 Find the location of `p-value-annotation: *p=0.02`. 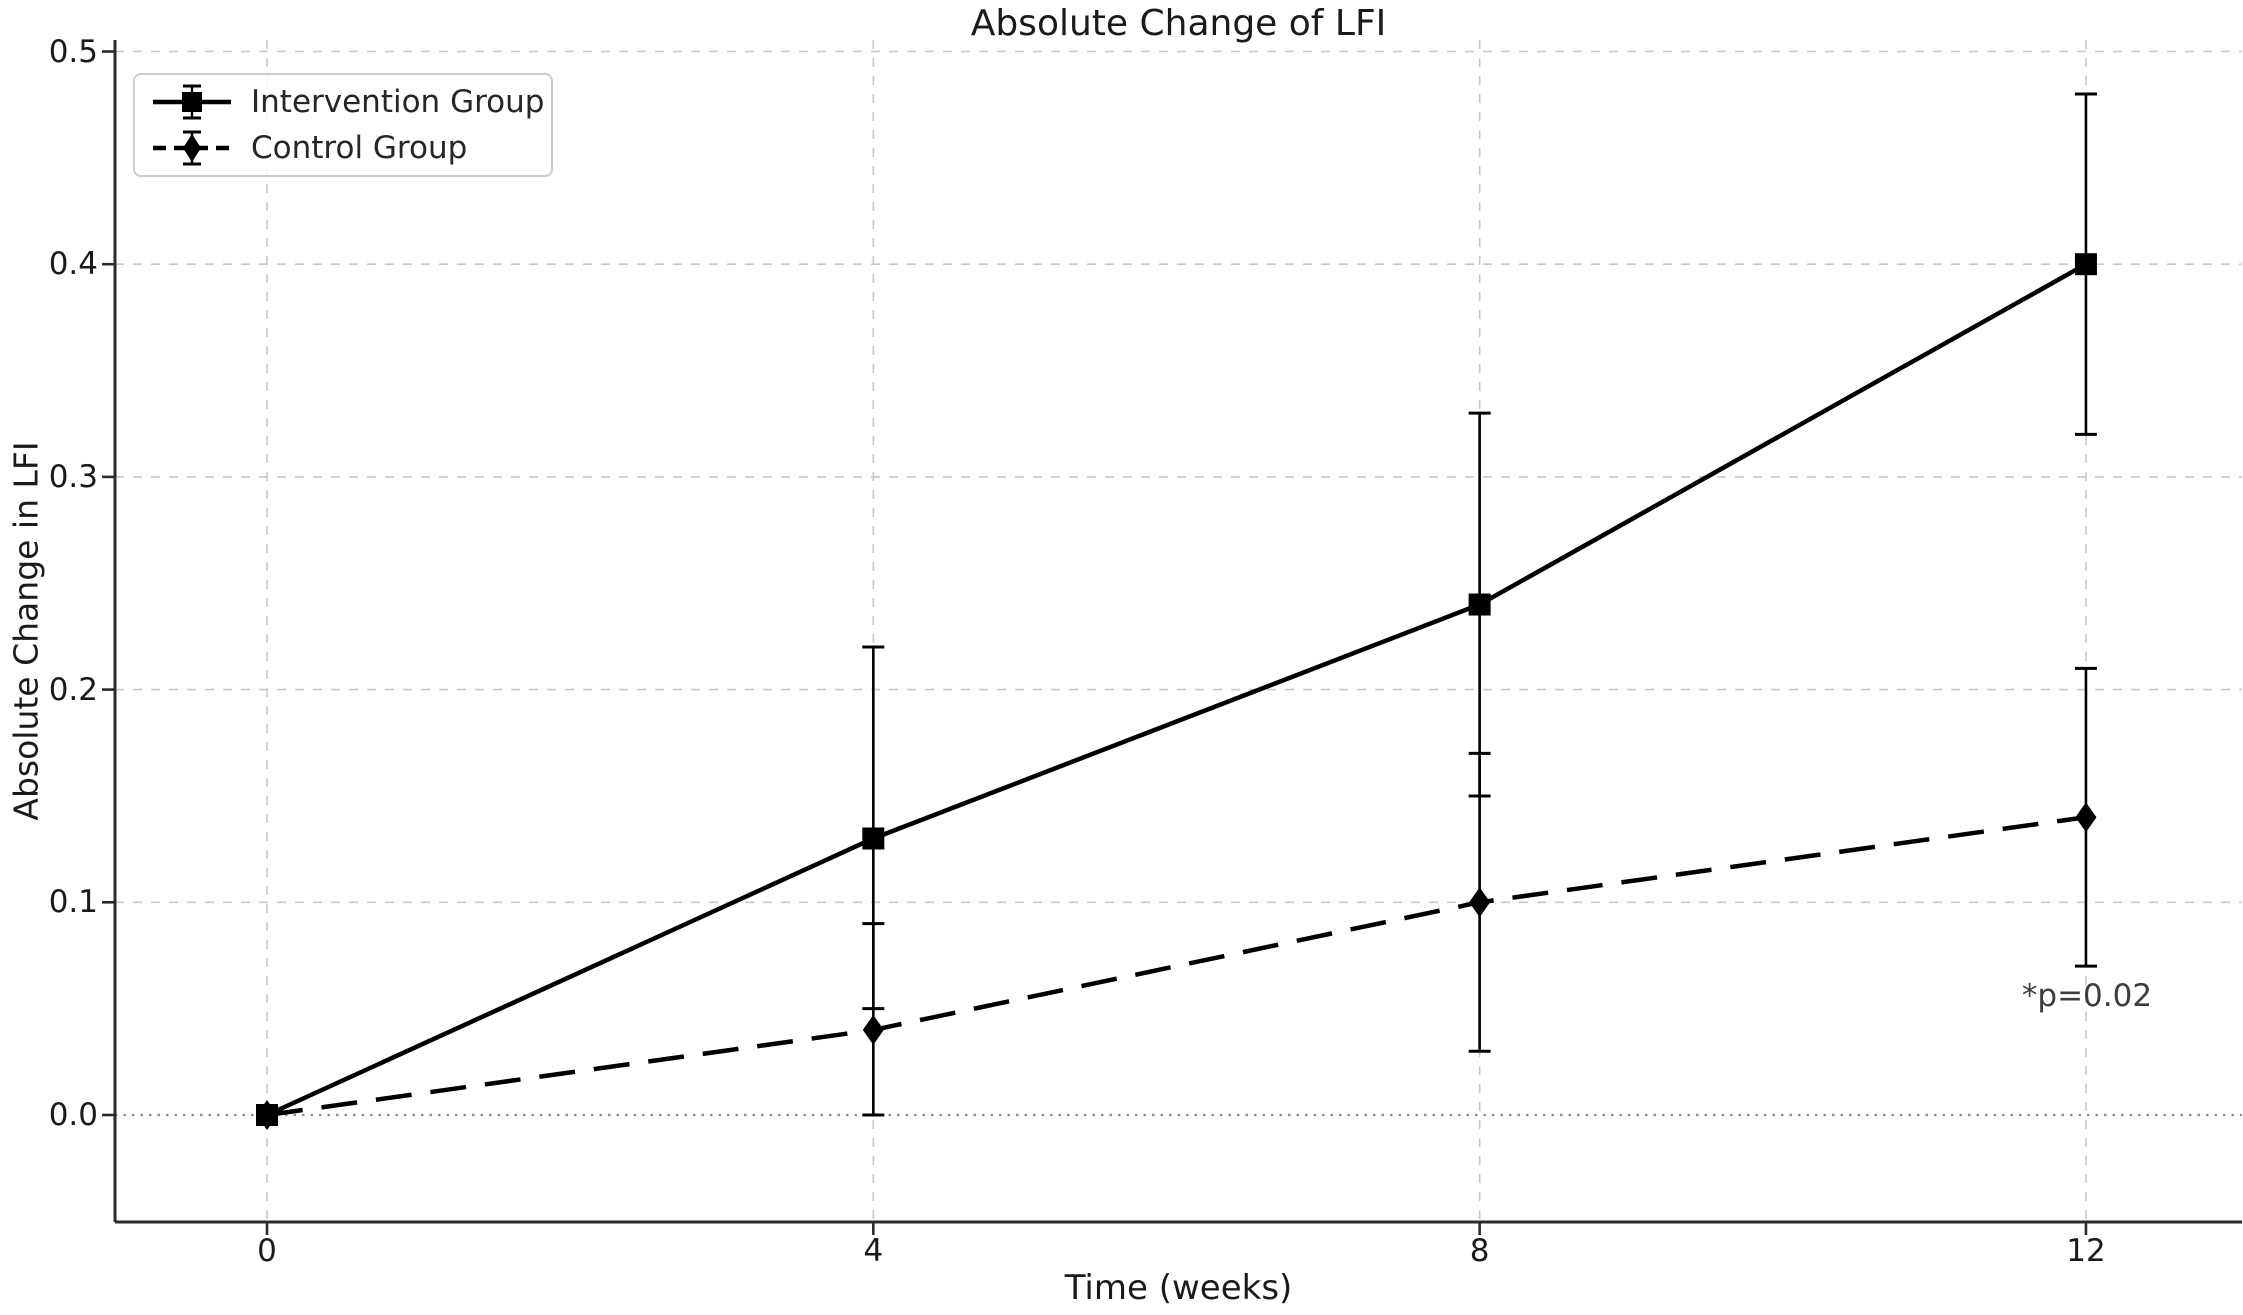

p-value-annotation: *p=0.02 is located at coordinates (2087, 996).